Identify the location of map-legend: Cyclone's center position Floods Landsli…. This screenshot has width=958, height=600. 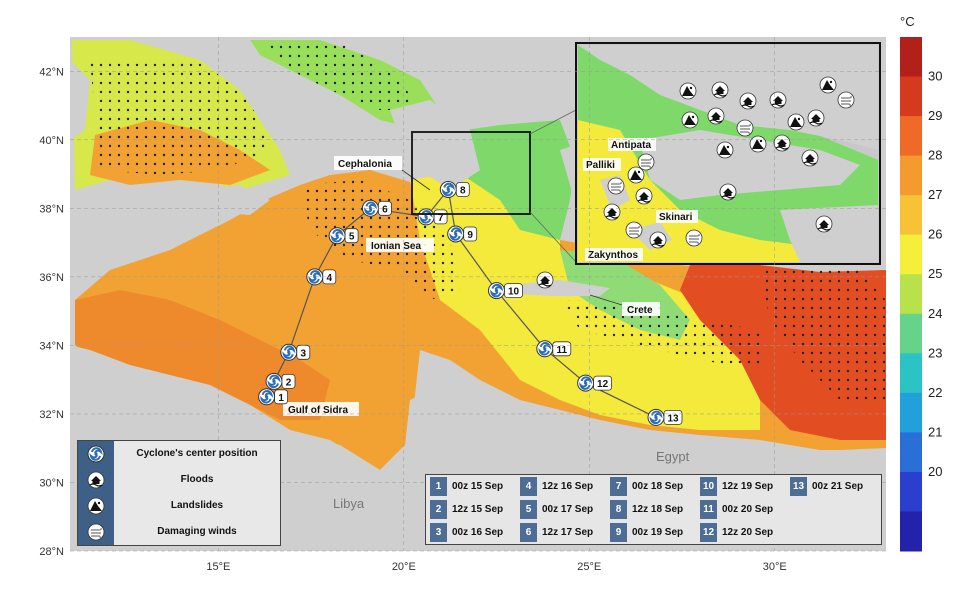
(179, 493).